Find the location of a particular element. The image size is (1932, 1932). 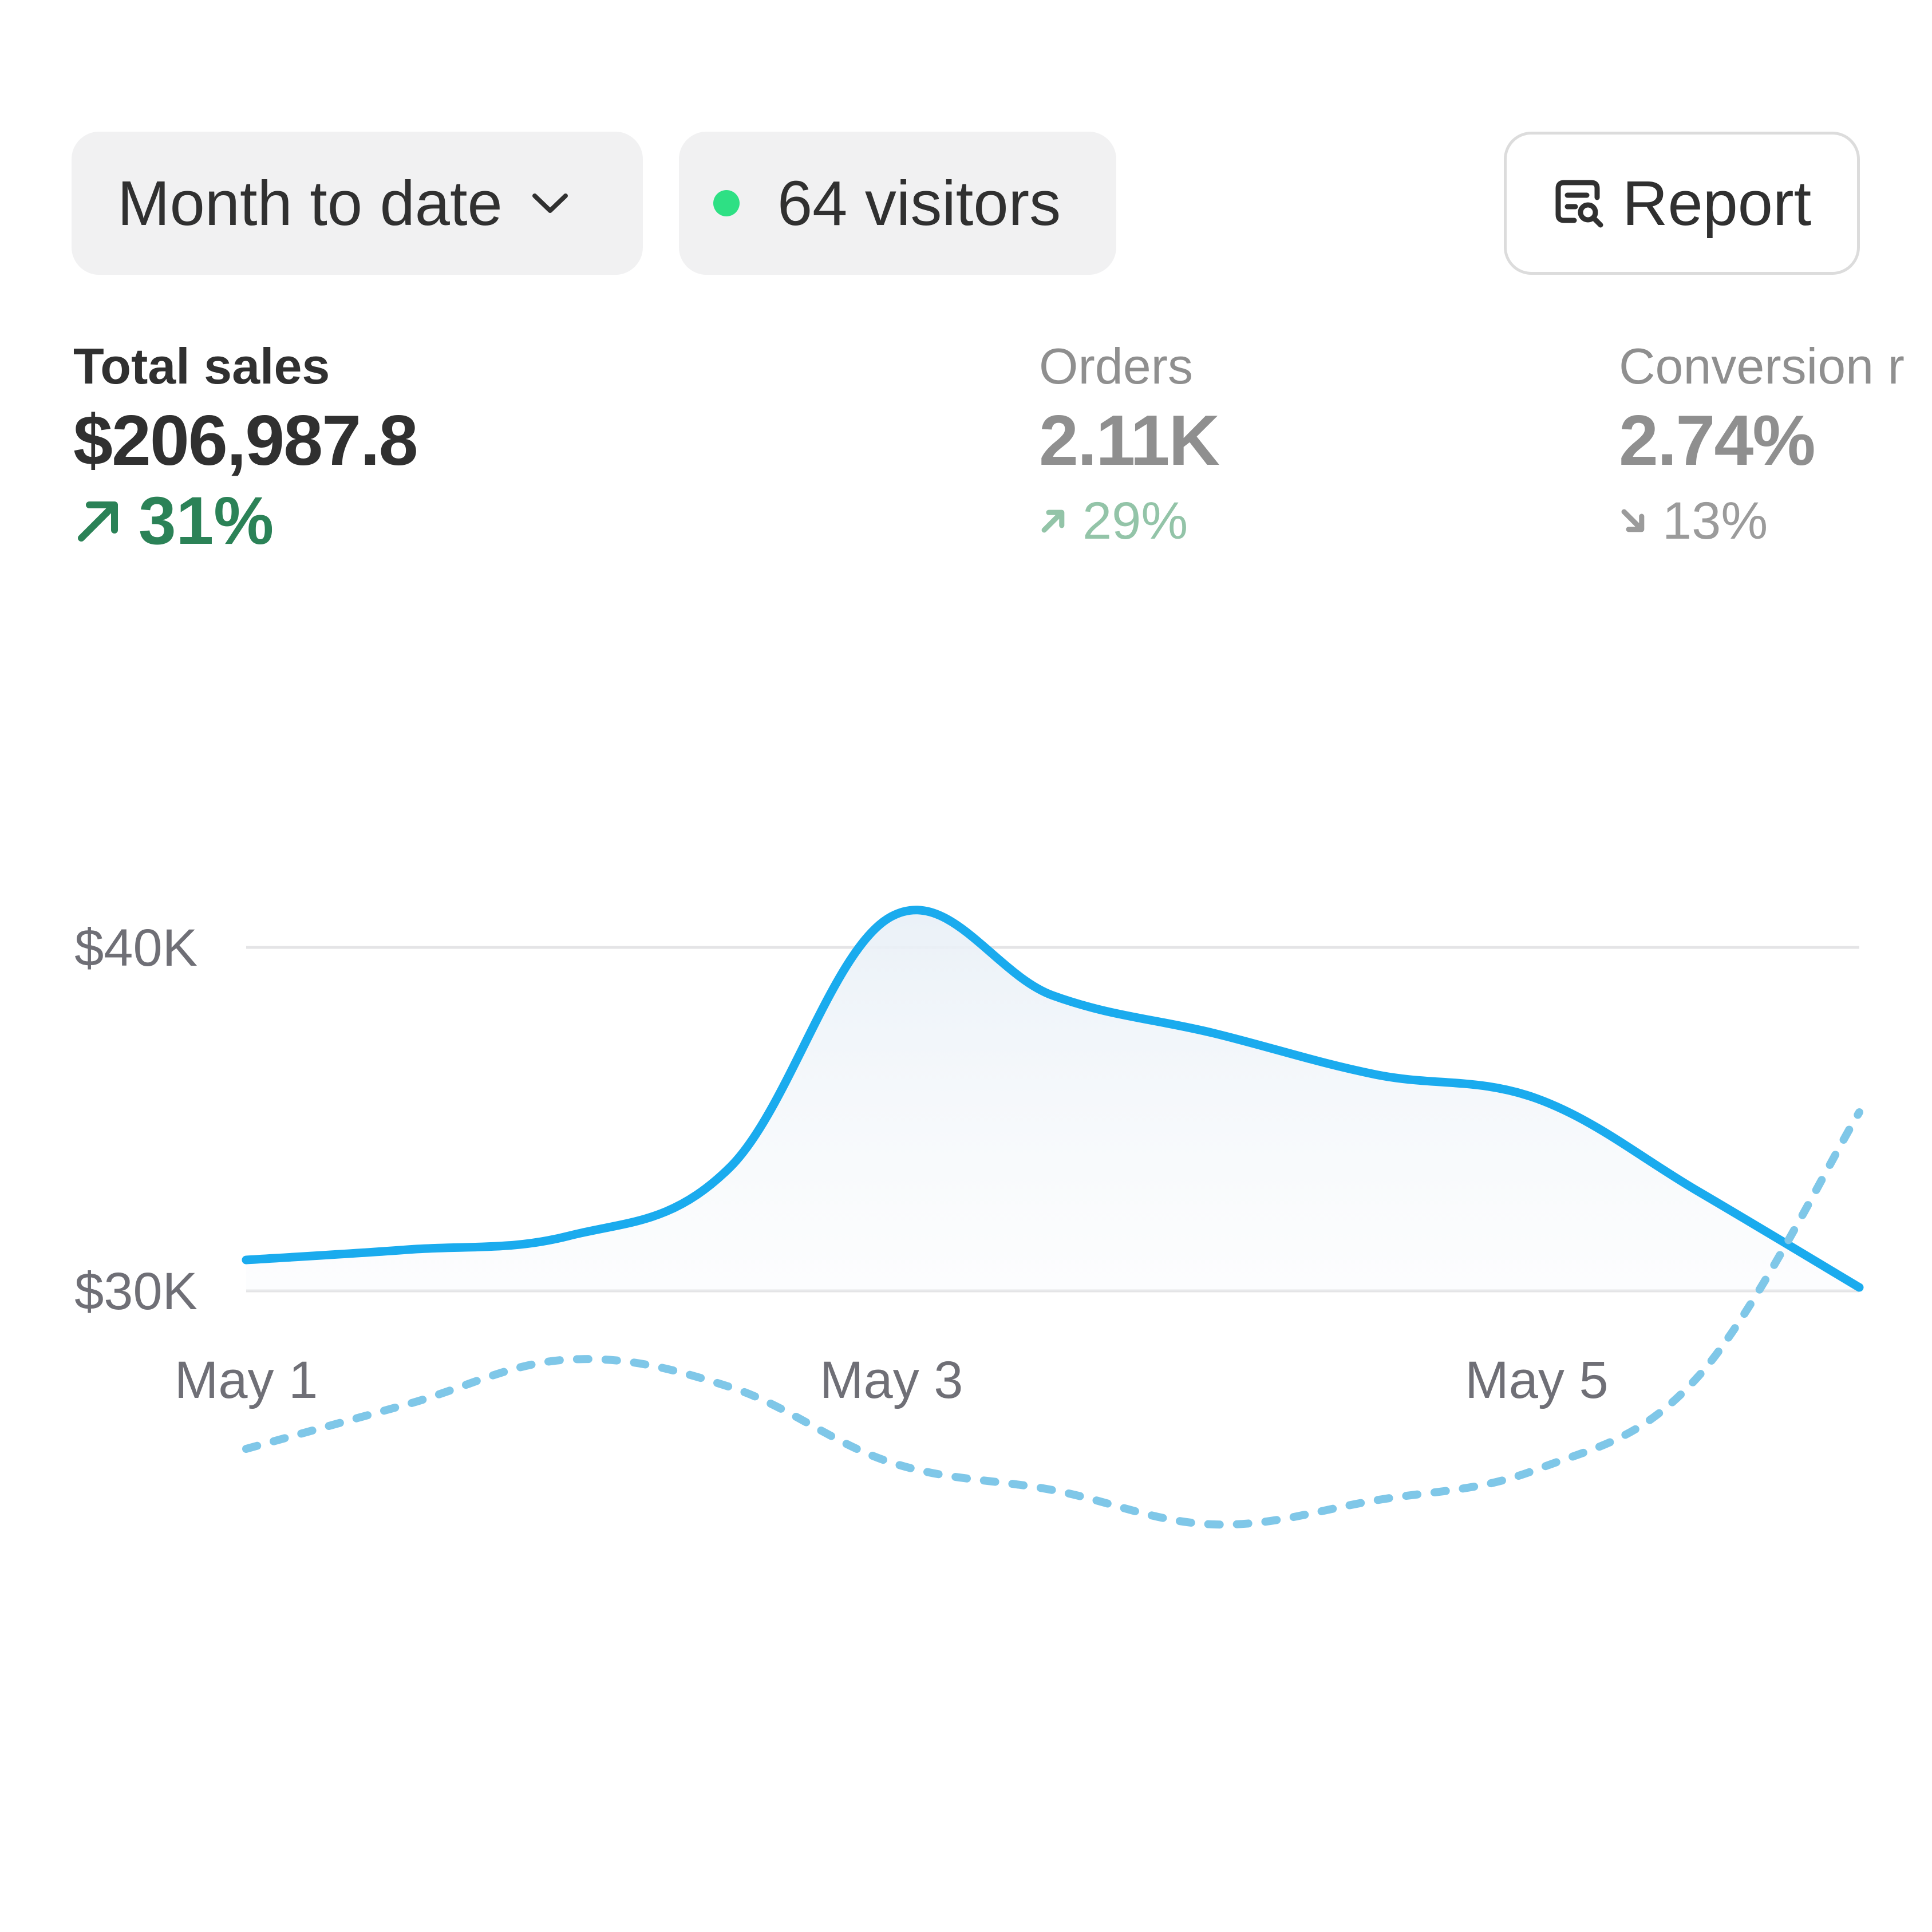

metric-delta: 13% is located at coordinates (1762, 521).